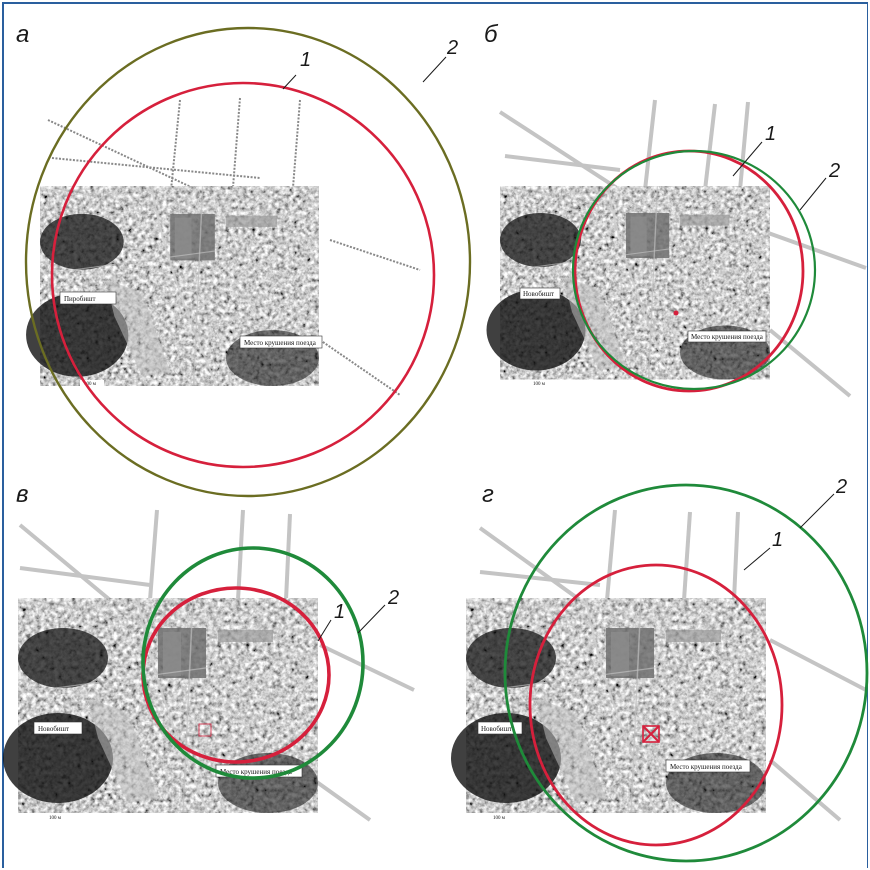 This screenshot has height=870, width=870. What do you see at coordinates (393, 598) in the screenshot?
I see `panel-v-marker-2: 2` at bounding box center [393, 598].